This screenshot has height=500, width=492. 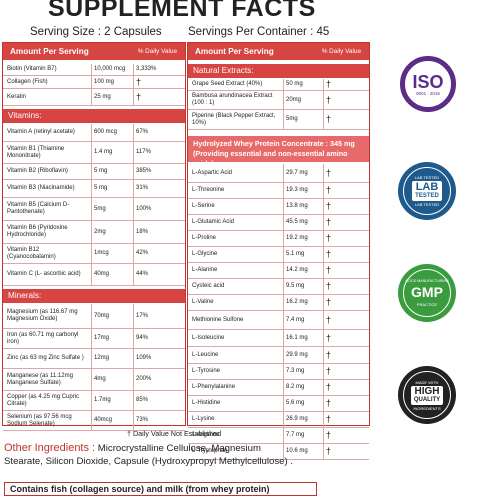 What do you see at coordinates (94, 172) in the screenshot?
I see `table-row: Vitamin B2 (Riboflavin) 5 mg 385%` at bounding box center [94, 172].